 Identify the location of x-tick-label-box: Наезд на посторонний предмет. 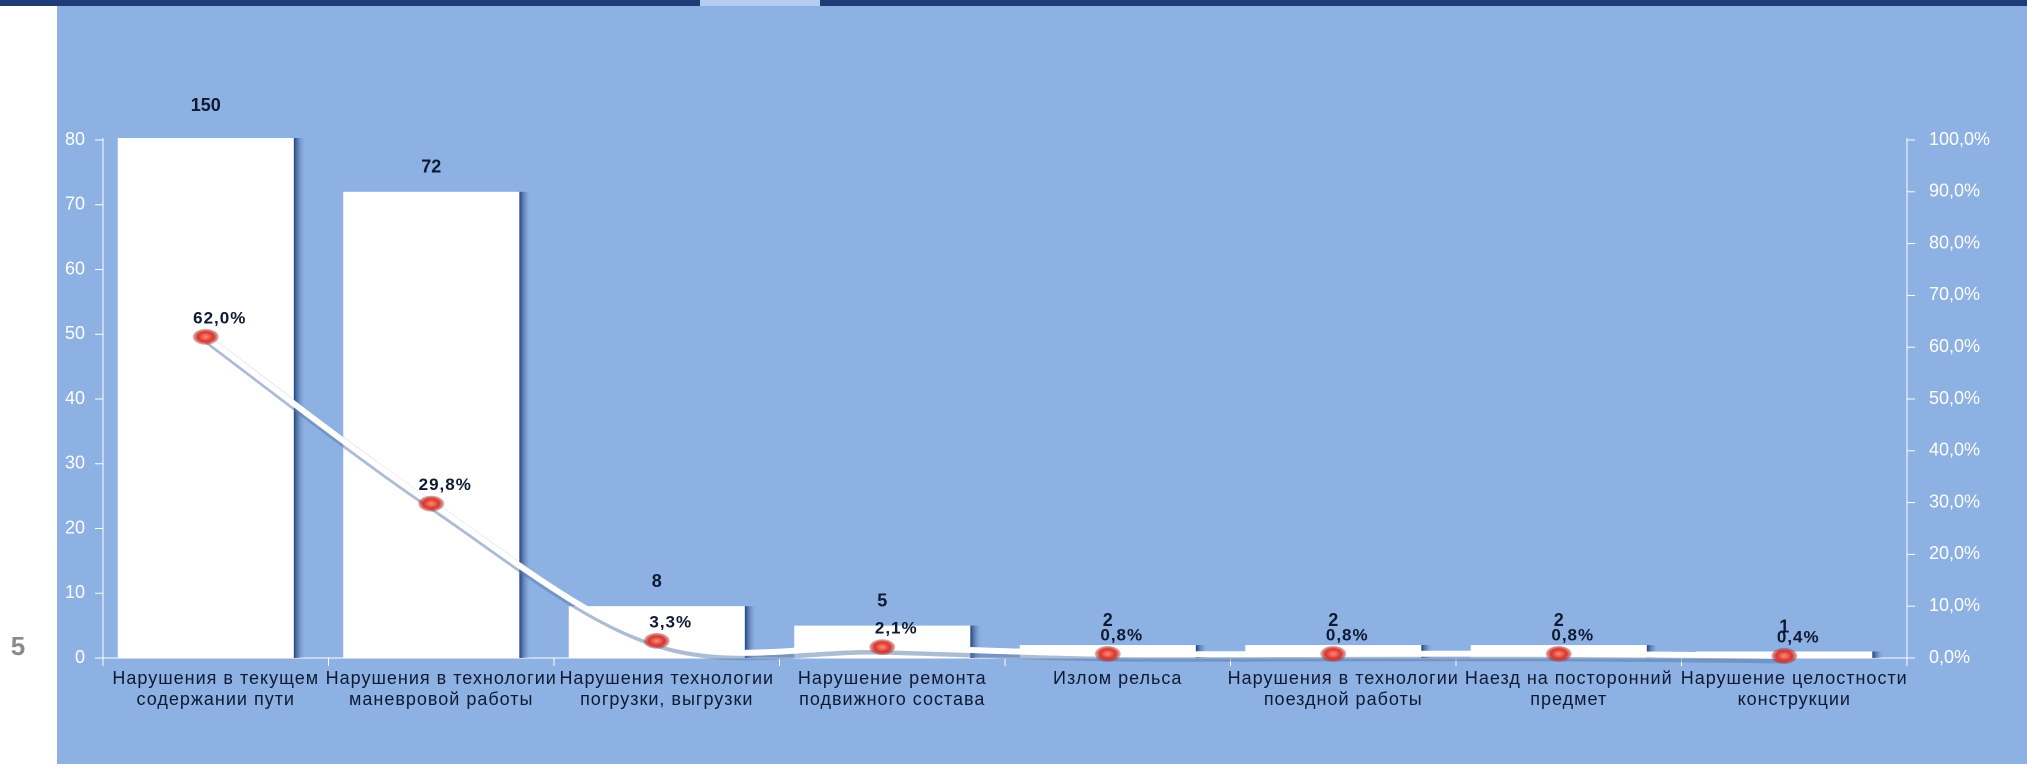
(1568, 688).